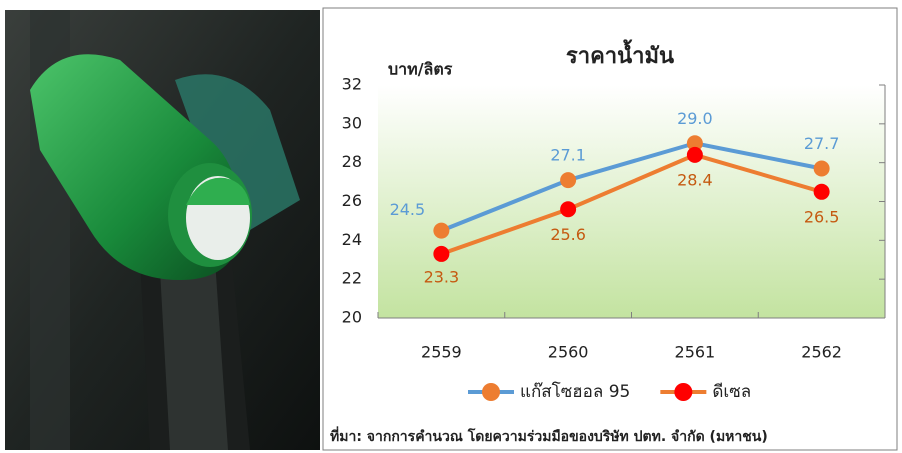 Image resolution: width=902 pixels, height=453 pixels. Describe the element at coordinates (352, 200) in the screenshot. I see `y-tick-label: 26` at that location.